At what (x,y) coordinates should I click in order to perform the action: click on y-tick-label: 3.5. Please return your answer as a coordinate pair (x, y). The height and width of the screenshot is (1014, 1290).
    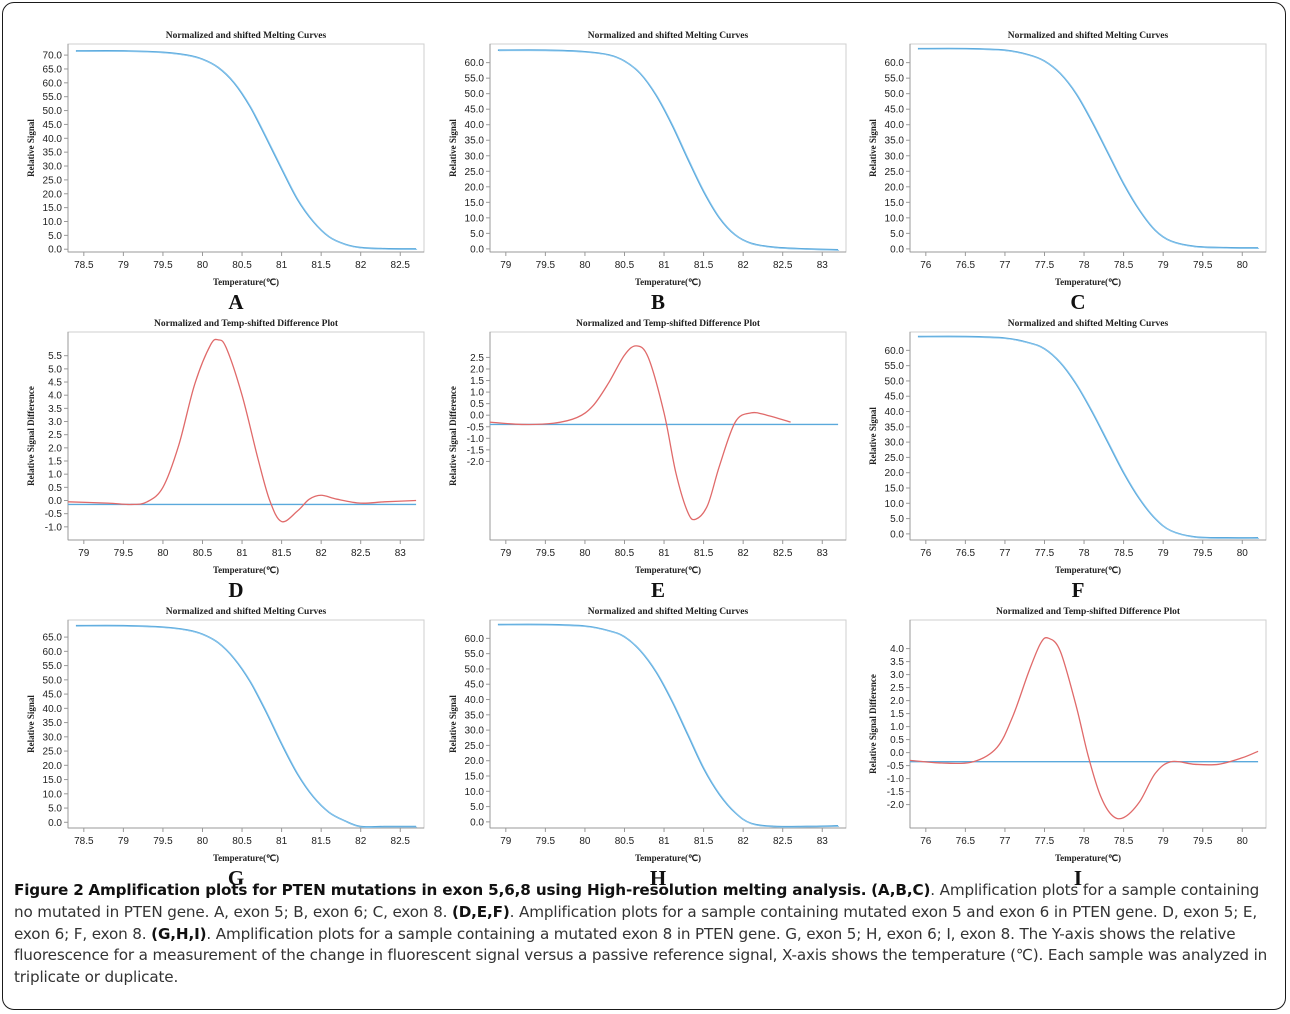
    Looking at the image, I should click on (55, 409).